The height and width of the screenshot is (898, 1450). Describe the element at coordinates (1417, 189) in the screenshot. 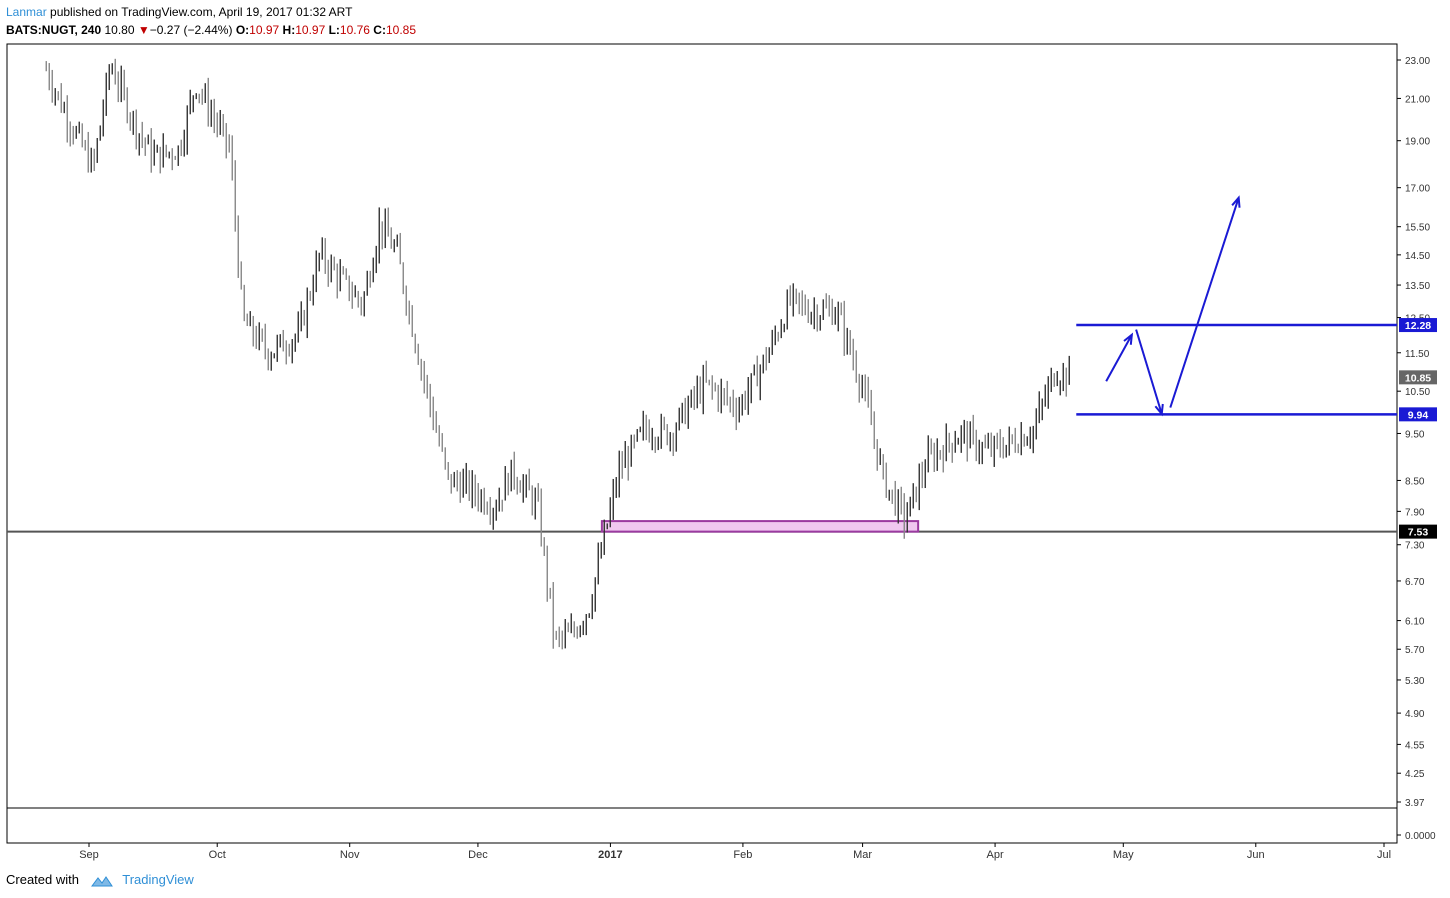

I see `y-tick-label: 17.00` at that location.